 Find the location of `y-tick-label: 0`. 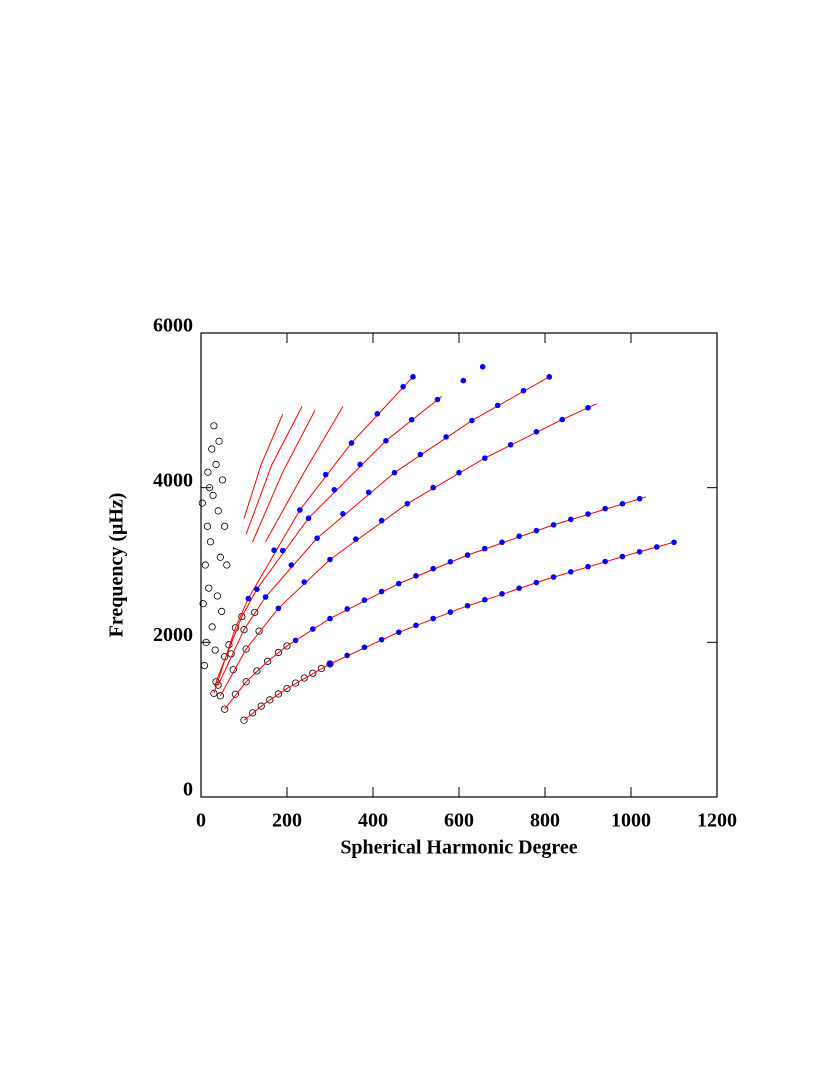

y-tick-label: 0 is located at coordinates (188, 790).